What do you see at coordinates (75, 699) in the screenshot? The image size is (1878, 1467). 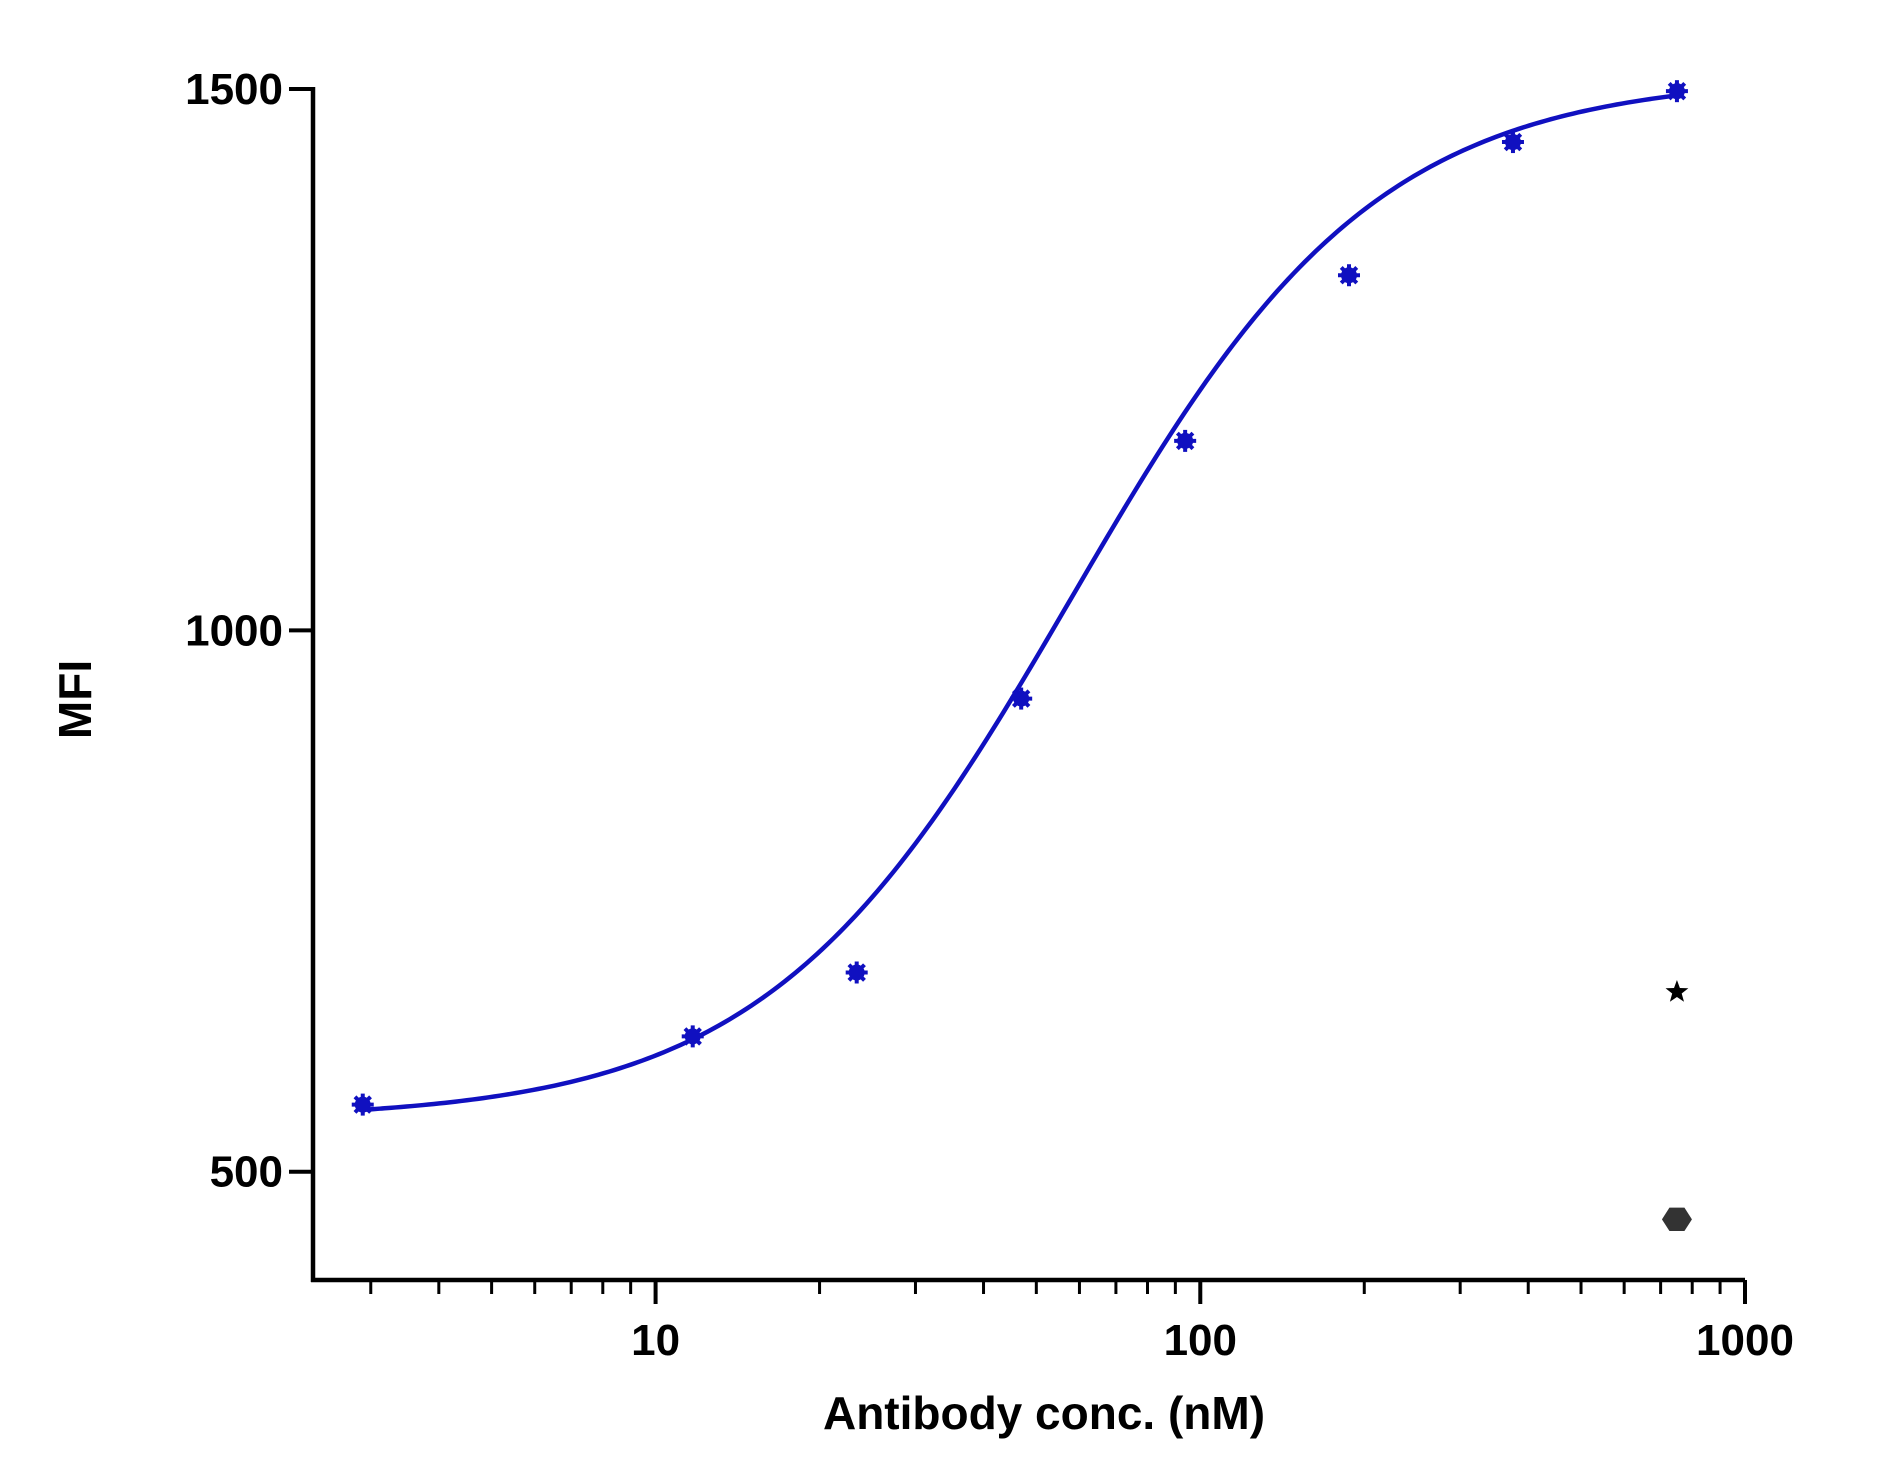 I see `y-axis-title: MFI` at bounding box center [75, 699].